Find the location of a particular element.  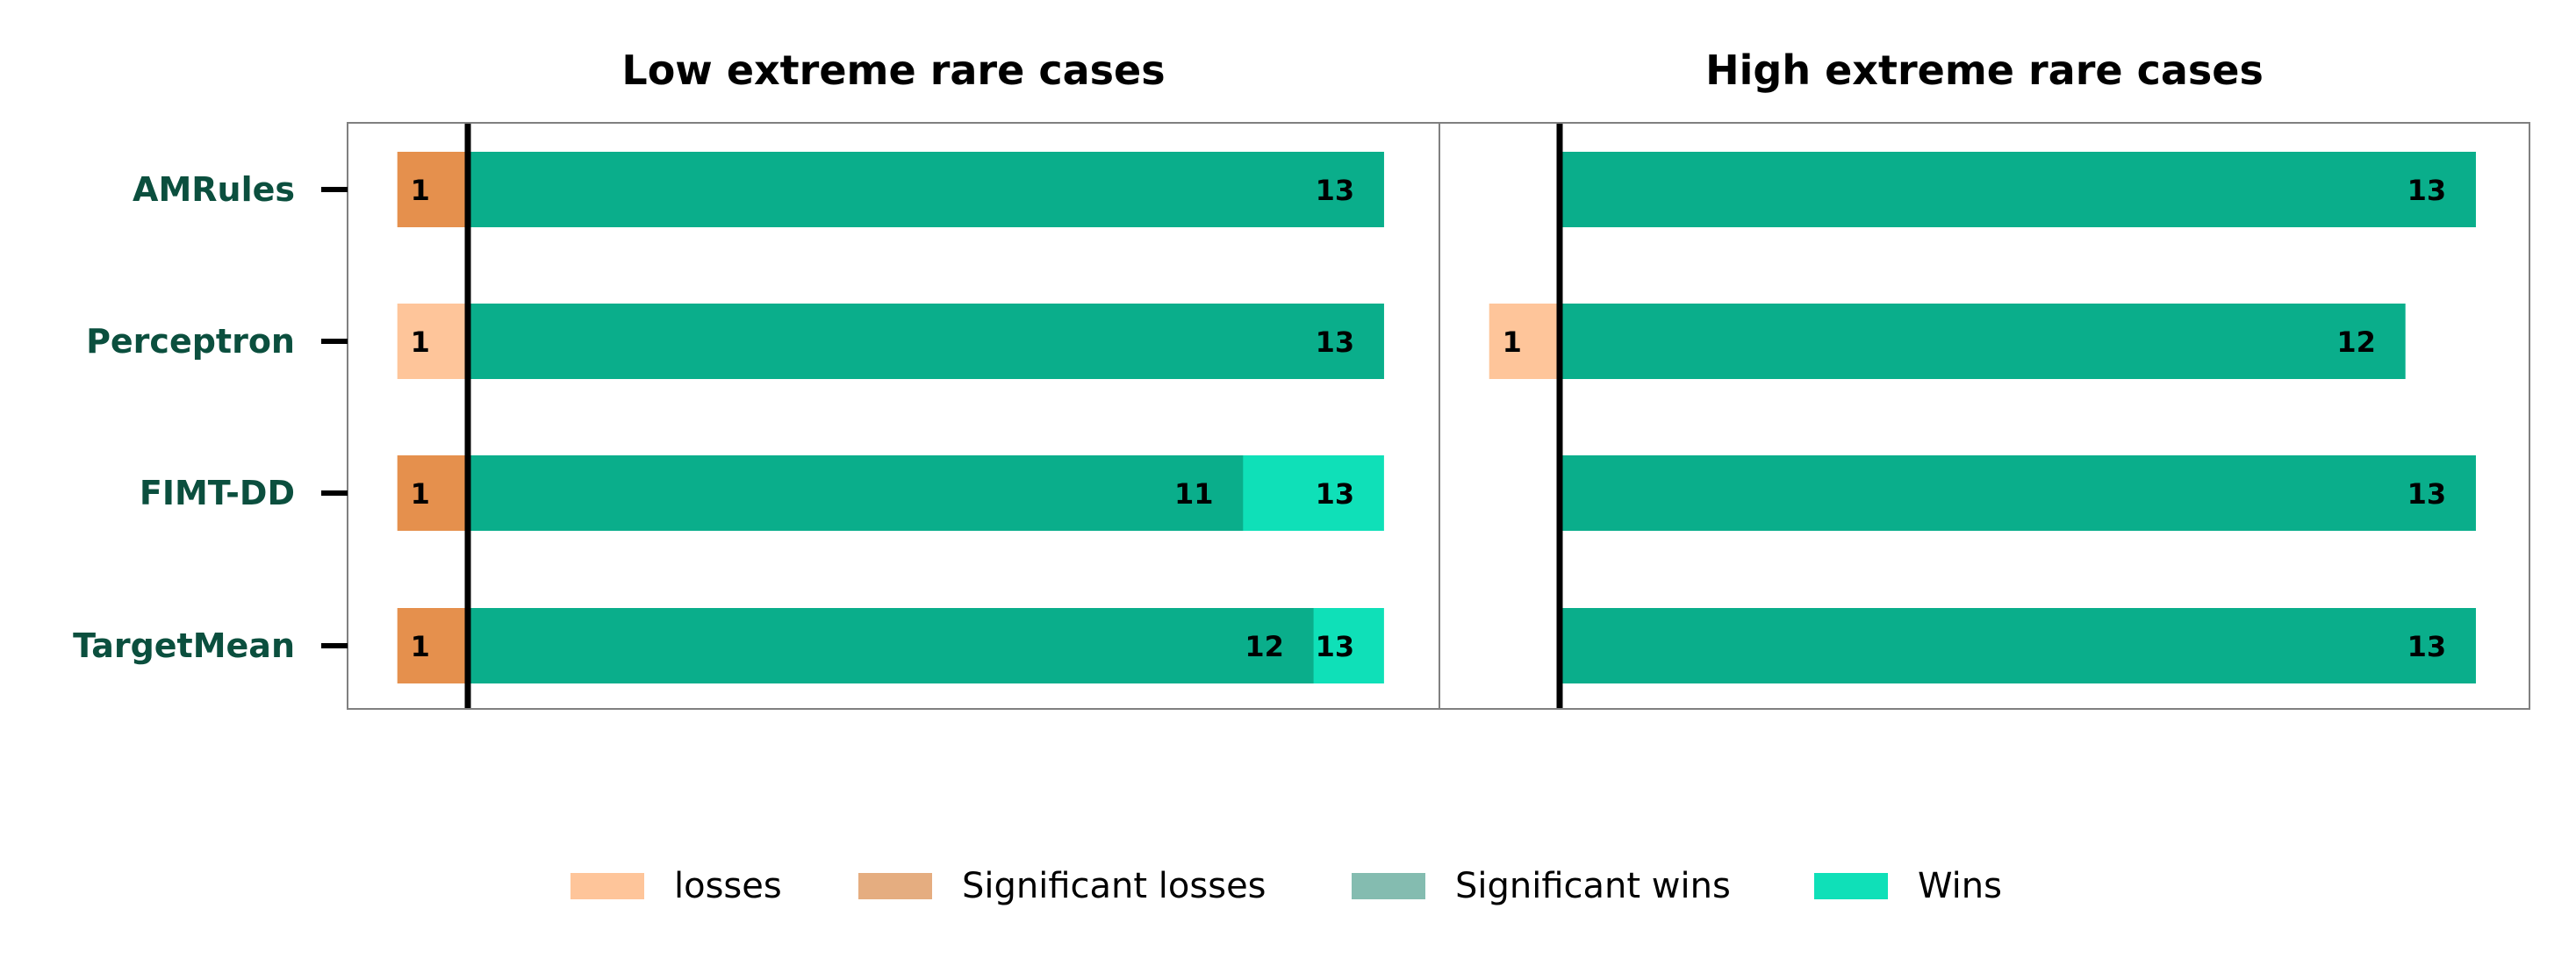

wins-count-label: 12 is located at coordinates (2356, 342).